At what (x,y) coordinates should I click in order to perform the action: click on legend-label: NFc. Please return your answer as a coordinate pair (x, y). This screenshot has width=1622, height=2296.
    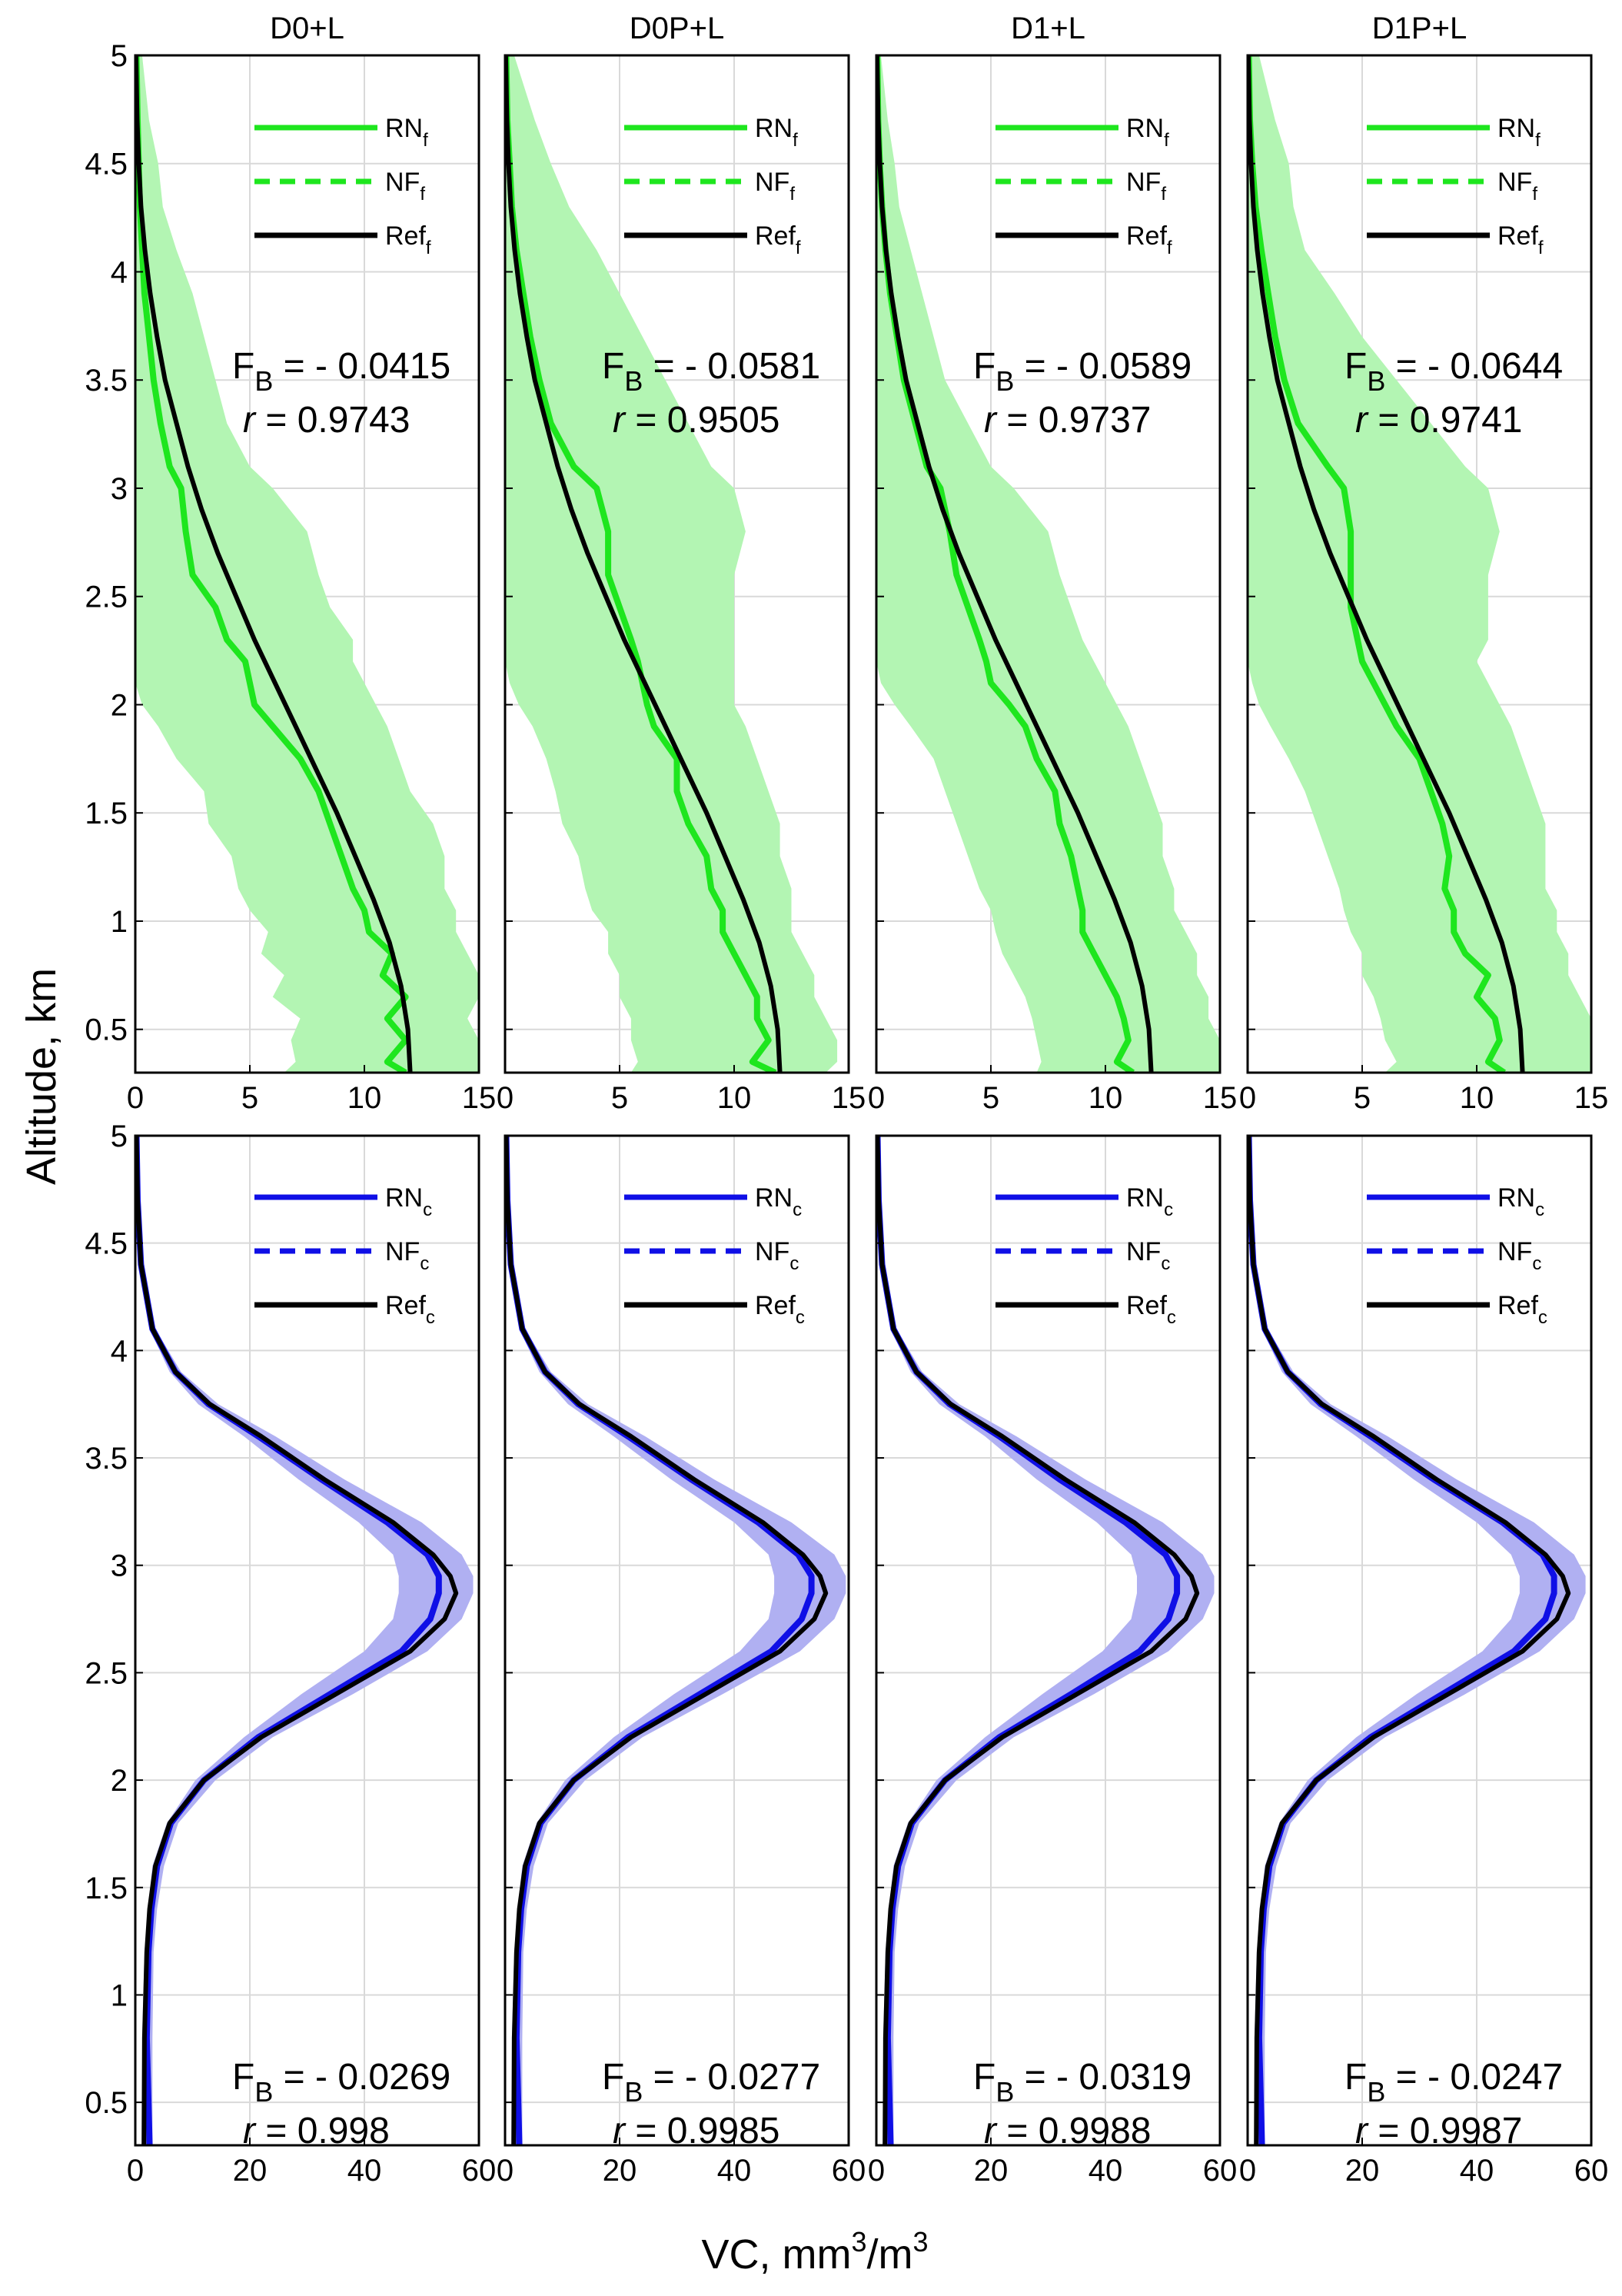
    Looking at the image, I should click on (1519, 1255).